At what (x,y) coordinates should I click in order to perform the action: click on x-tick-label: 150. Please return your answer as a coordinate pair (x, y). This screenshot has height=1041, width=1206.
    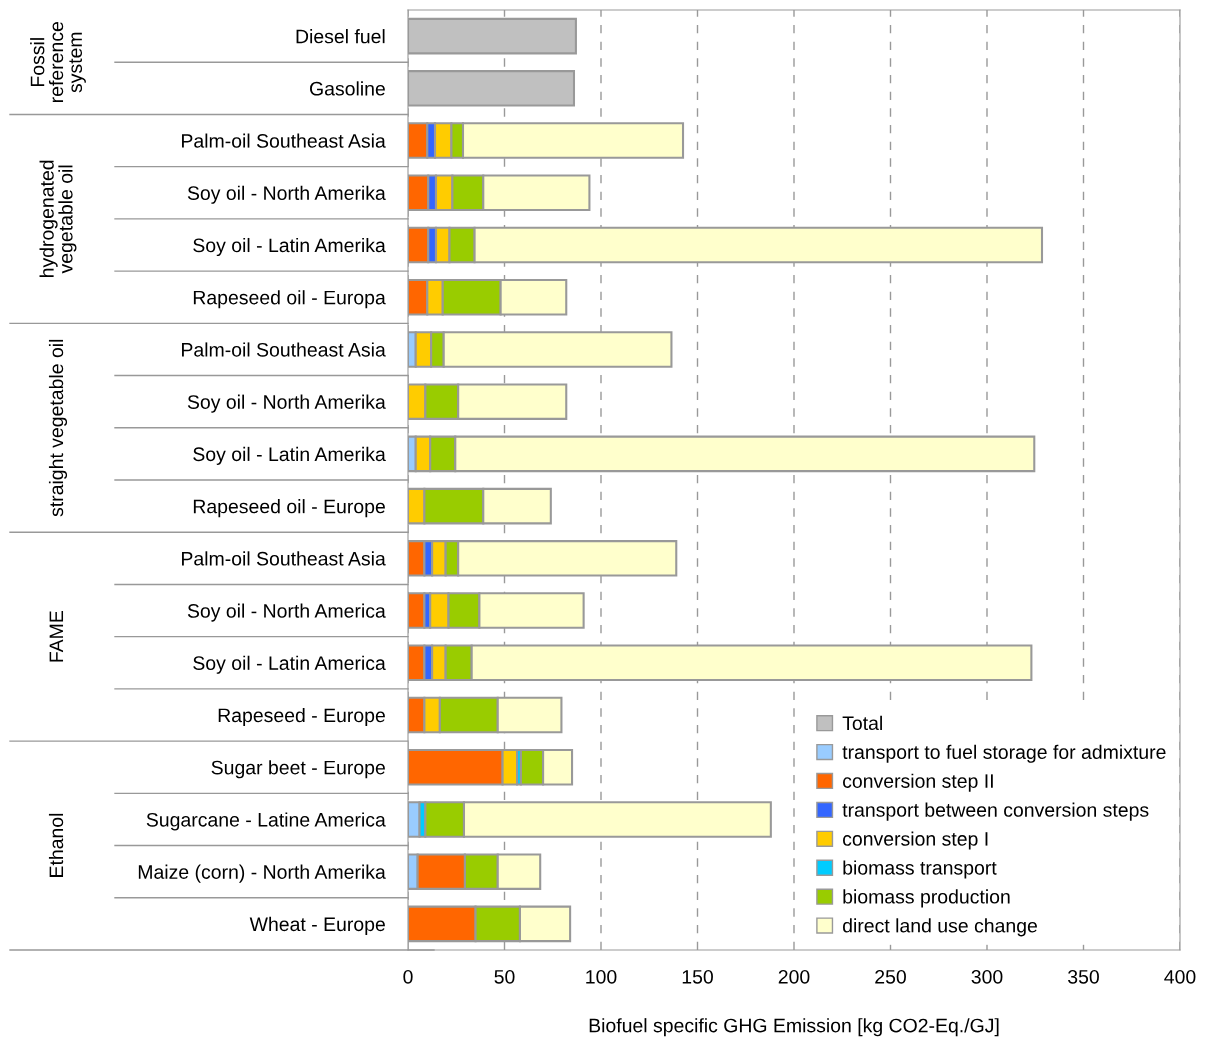
    Looking at the image, I should click on (697, 976).